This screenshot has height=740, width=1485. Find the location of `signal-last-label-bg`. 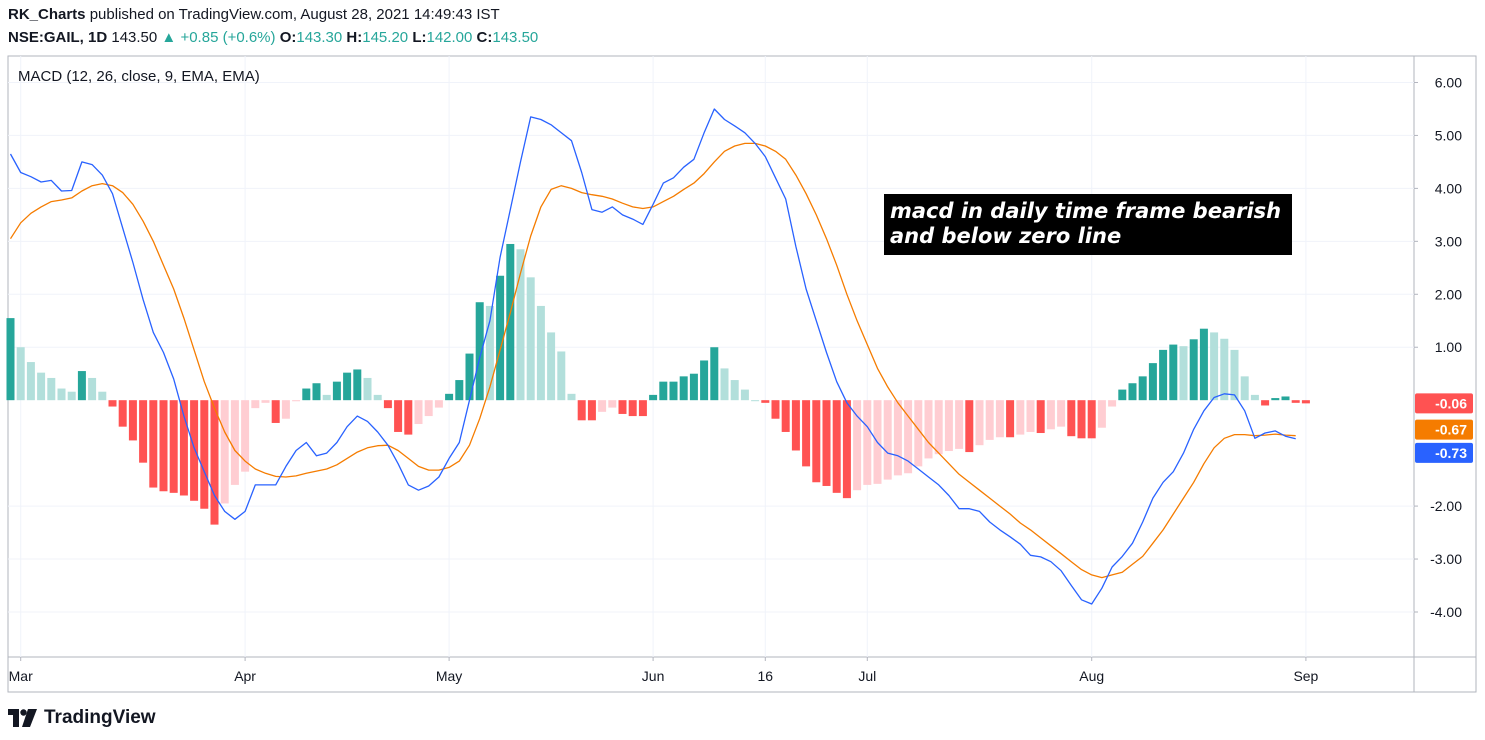

signal-last-label-bg is located at coordinates (1444, 429).